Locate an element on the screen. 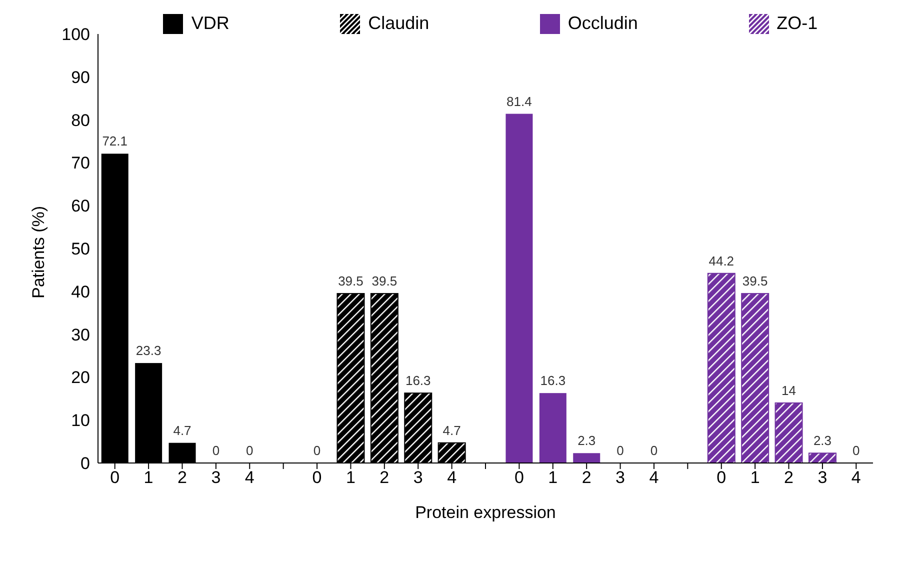 The height and width of the screenshot is (562, 903). x-axis-title: Protein expression is located at coordinates (485, 512).